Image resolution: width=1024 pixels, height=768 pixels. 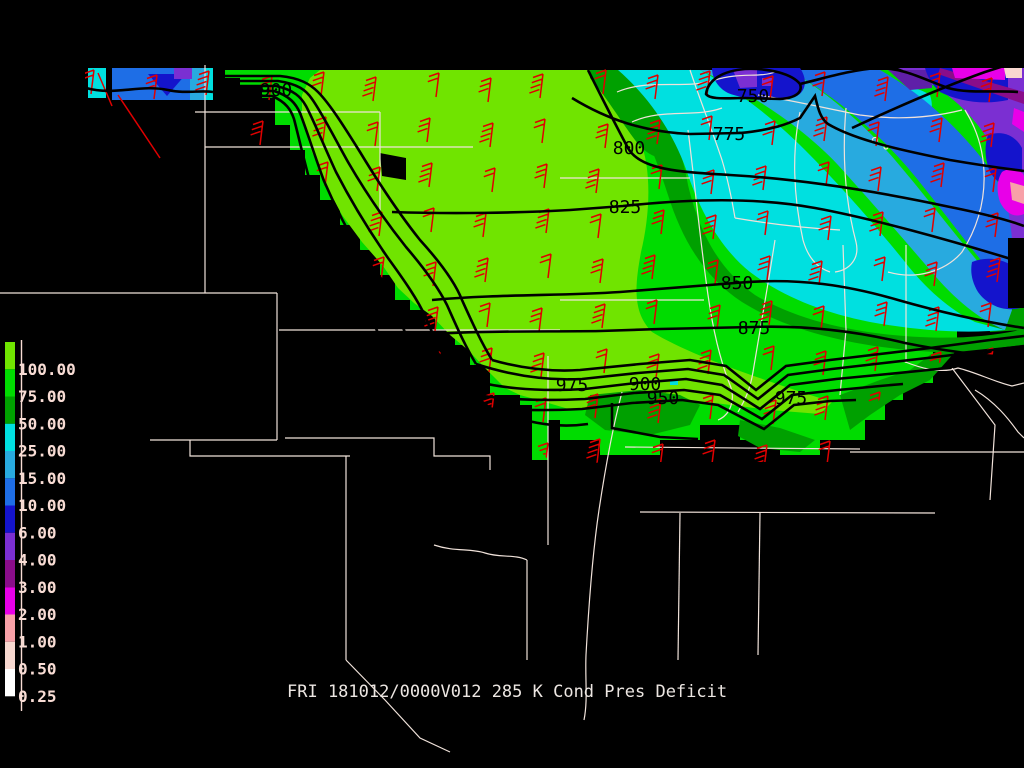 I want to click on region-fill-navy, so click(x=995, y=284).